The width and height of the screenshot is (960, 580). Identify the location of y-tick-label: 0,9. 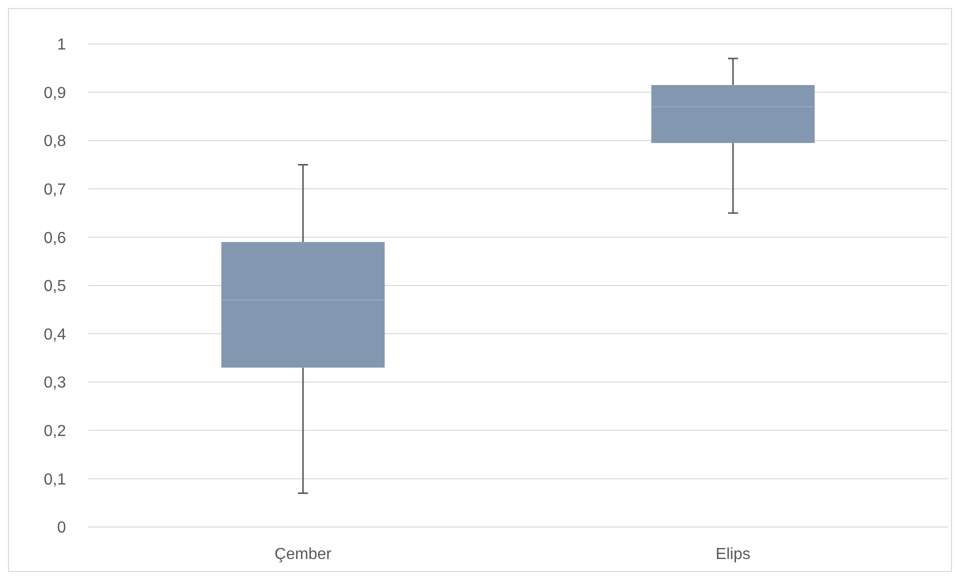
(55, 93).